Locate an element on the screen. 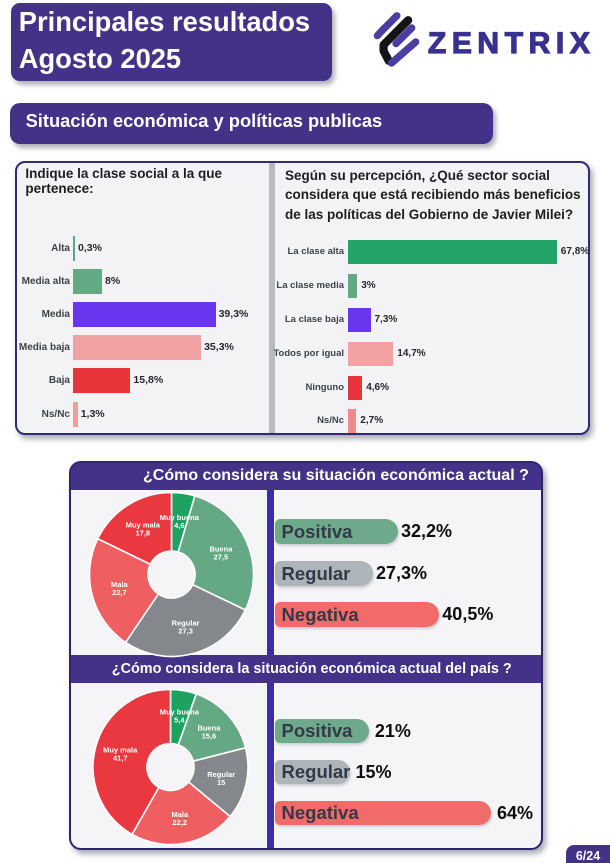 The image size is (610, 863). svg-text: 27,5 is located at coordinates (221, 556).